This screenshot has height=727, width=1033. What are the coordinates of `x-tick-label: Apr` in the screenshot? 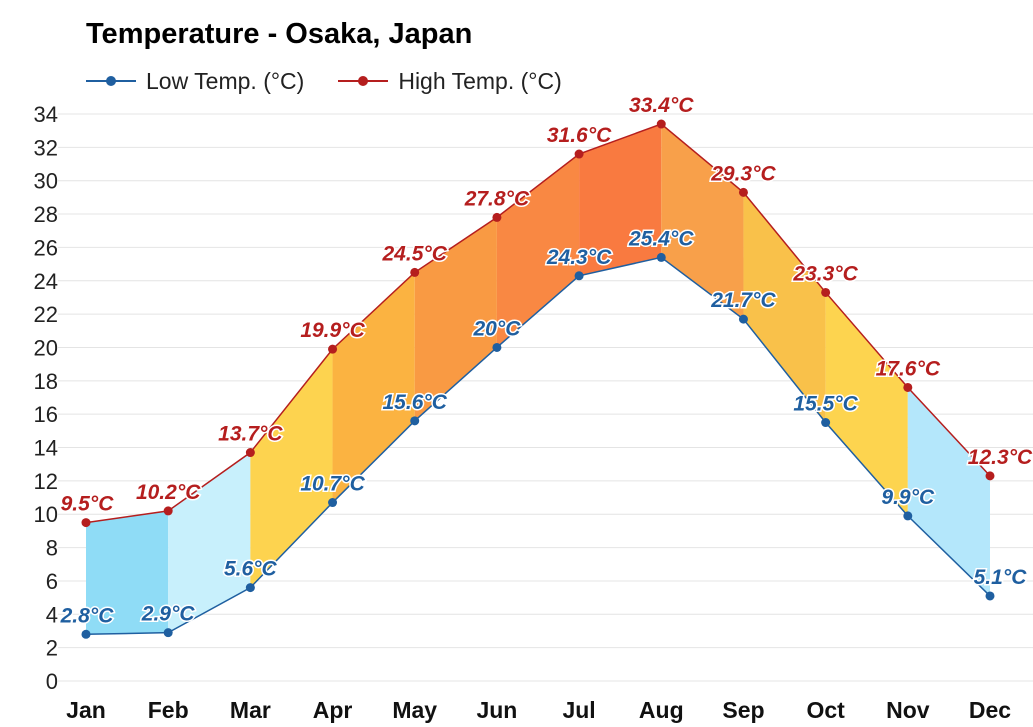 It's located at (333, 710).